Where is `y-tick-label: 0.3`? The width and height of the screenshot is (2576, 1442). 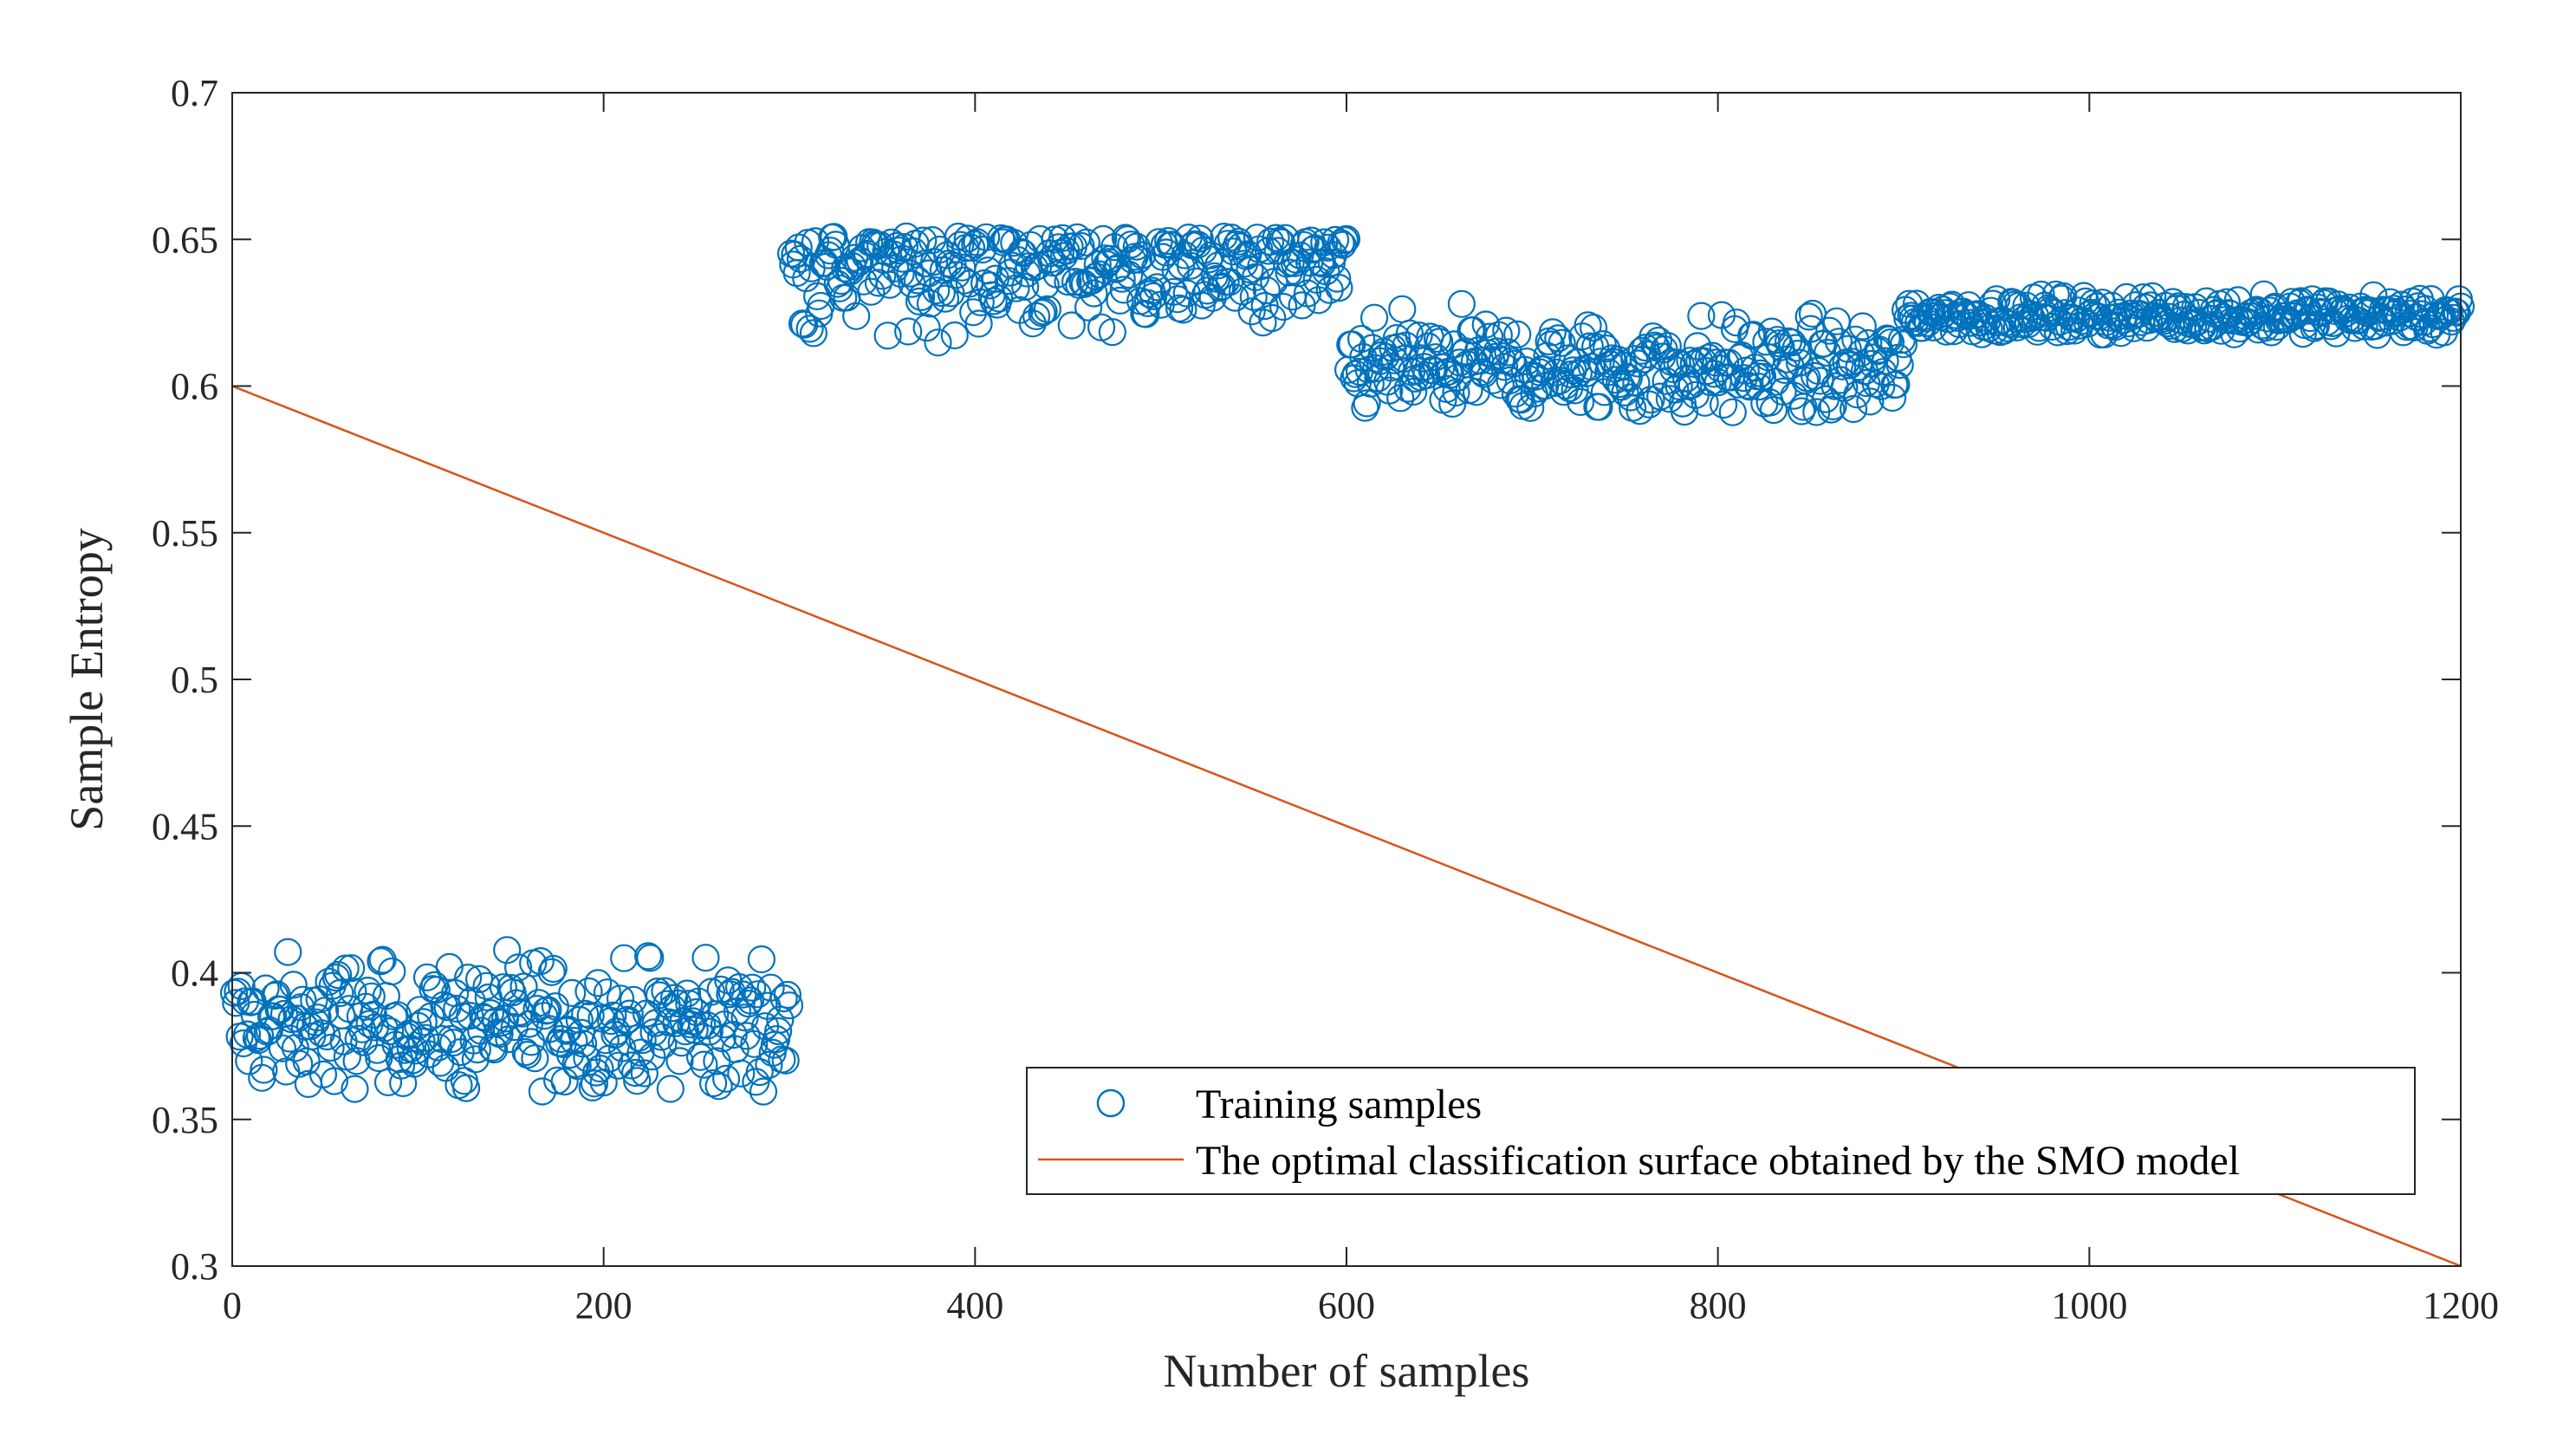 y-tick-label: 0.3 is located at coordinates (195, 1266).